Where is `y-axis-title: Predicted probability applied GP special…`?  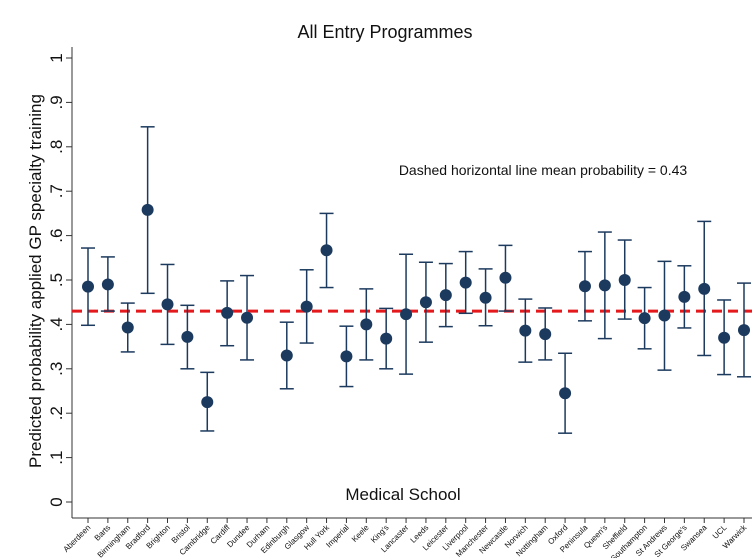 y-axis-title: Predicted probability applied GP special… is located at coordinates (35, 281).